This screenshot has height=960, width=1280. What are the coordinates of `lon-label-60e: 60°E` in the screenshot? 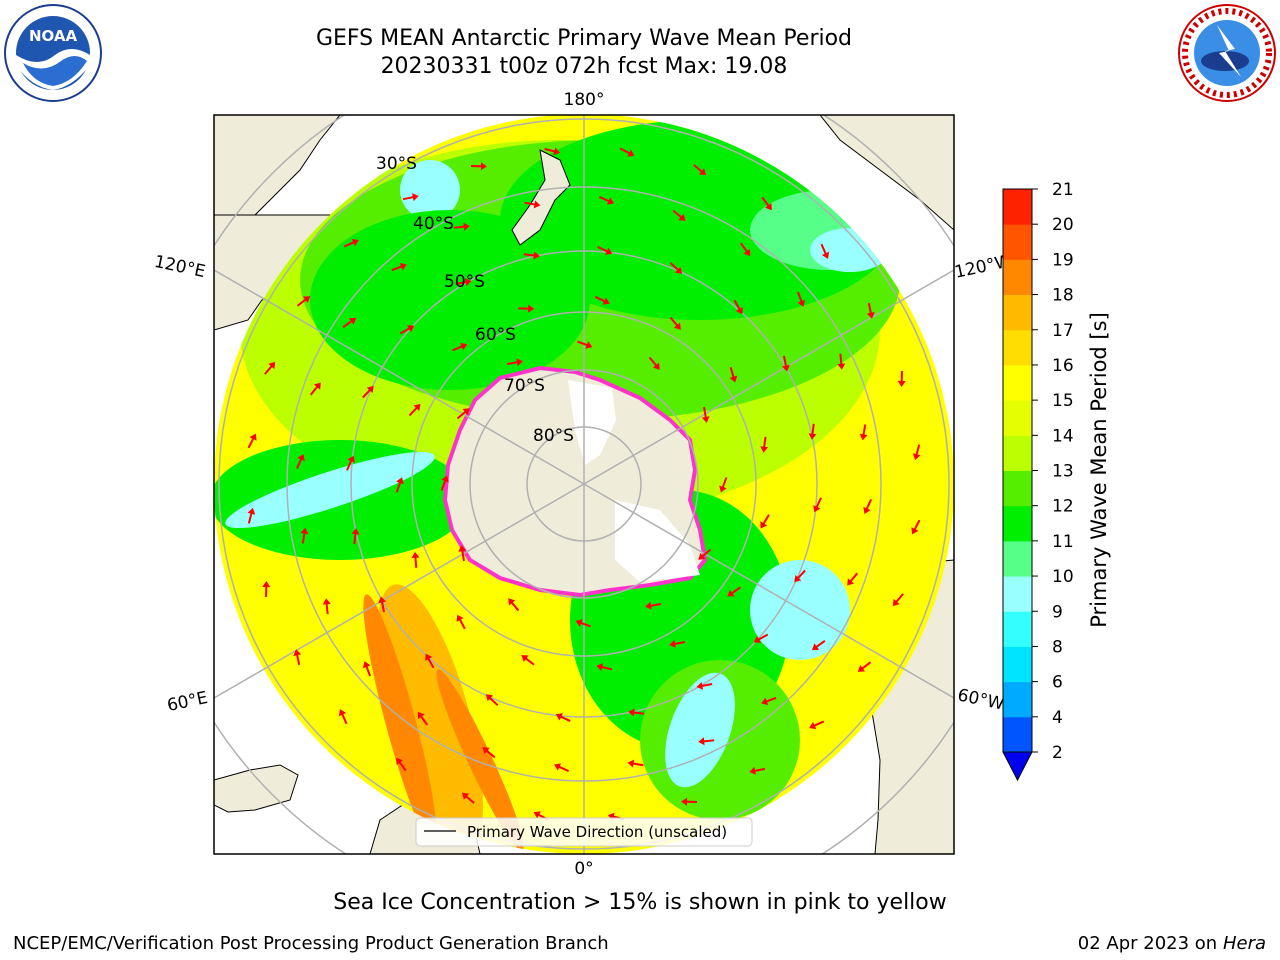 It's located at (187, 702).